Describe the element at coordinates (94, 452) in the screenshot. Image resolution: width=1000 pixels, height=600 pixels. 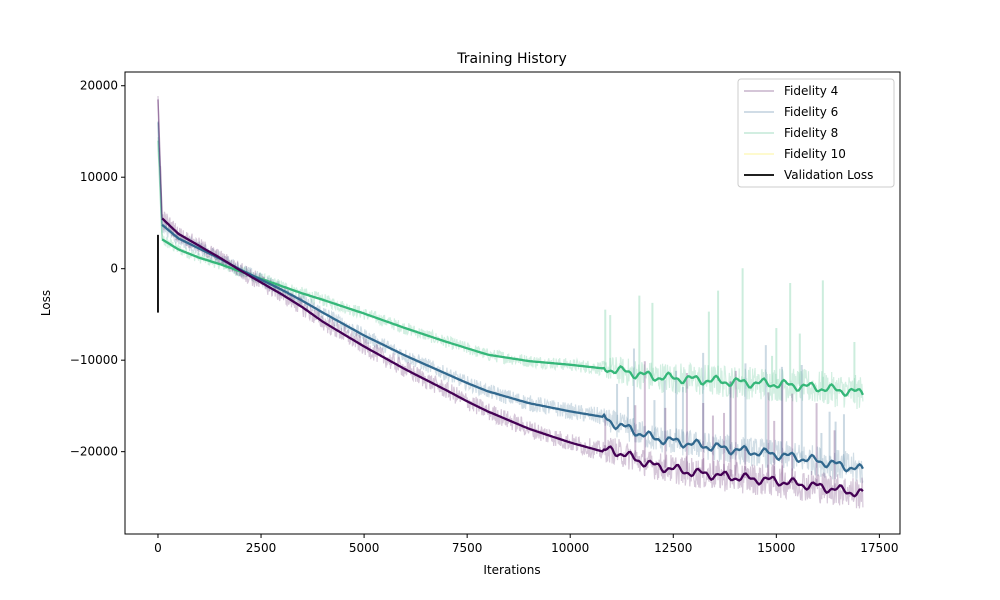
I see `y-tick-label: −20000` at that location.